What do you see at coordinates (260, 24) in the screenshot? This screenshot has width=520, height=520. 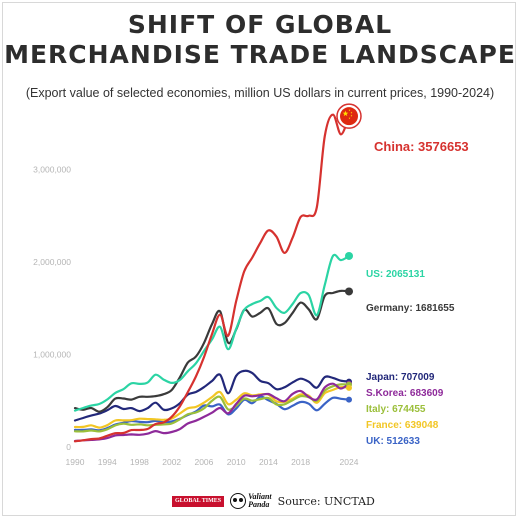 I see `title-line-1: SHIFT OF GLOBAL` at bounding box center [260, 24].